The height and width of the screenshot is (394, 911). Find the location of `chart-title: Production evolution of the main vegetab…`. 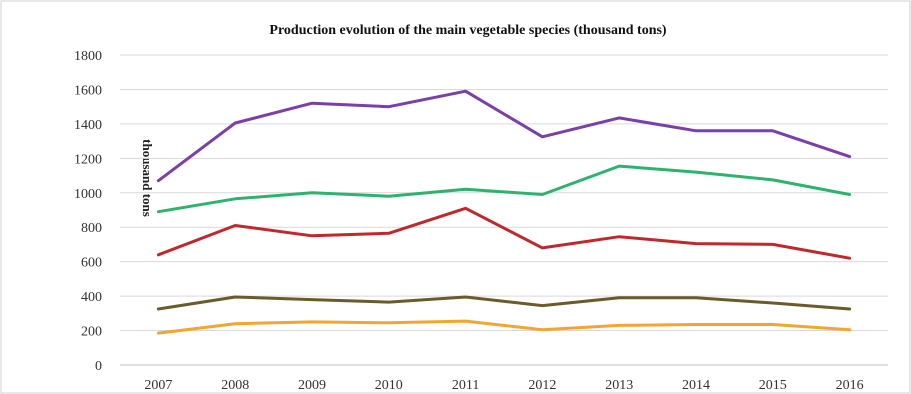

chart-title: Production evolution of the main vegetab… is located at coordinates (468, 30).